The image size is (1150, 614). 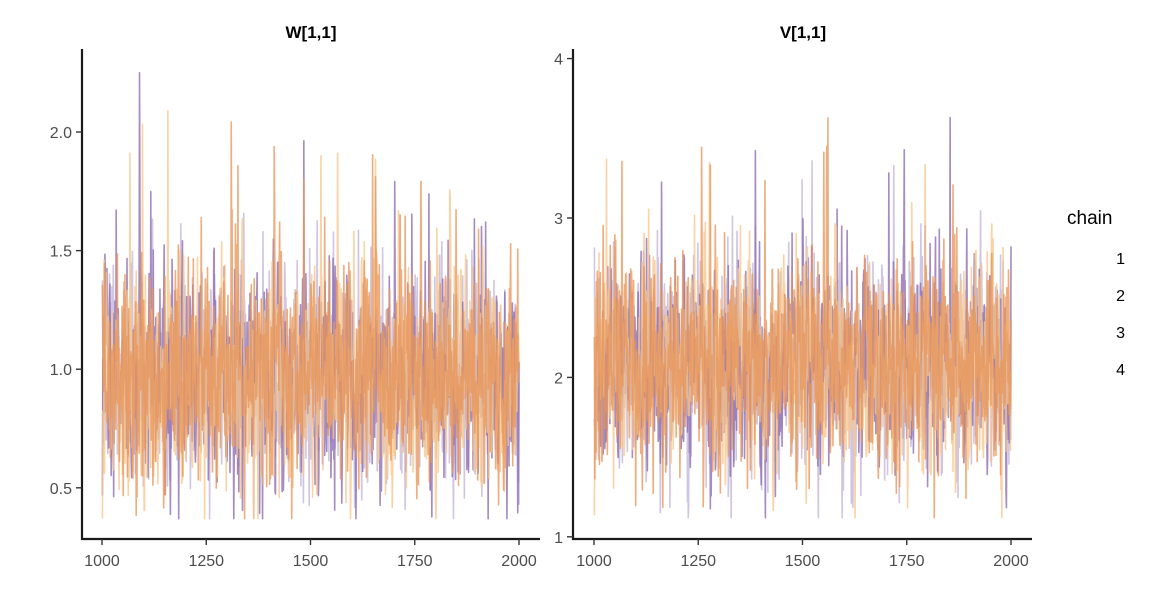 What do you see at coordinates (558, 219) in the screenshot?
I see `y-tick-label: 3` at bounding box center [558, 219].